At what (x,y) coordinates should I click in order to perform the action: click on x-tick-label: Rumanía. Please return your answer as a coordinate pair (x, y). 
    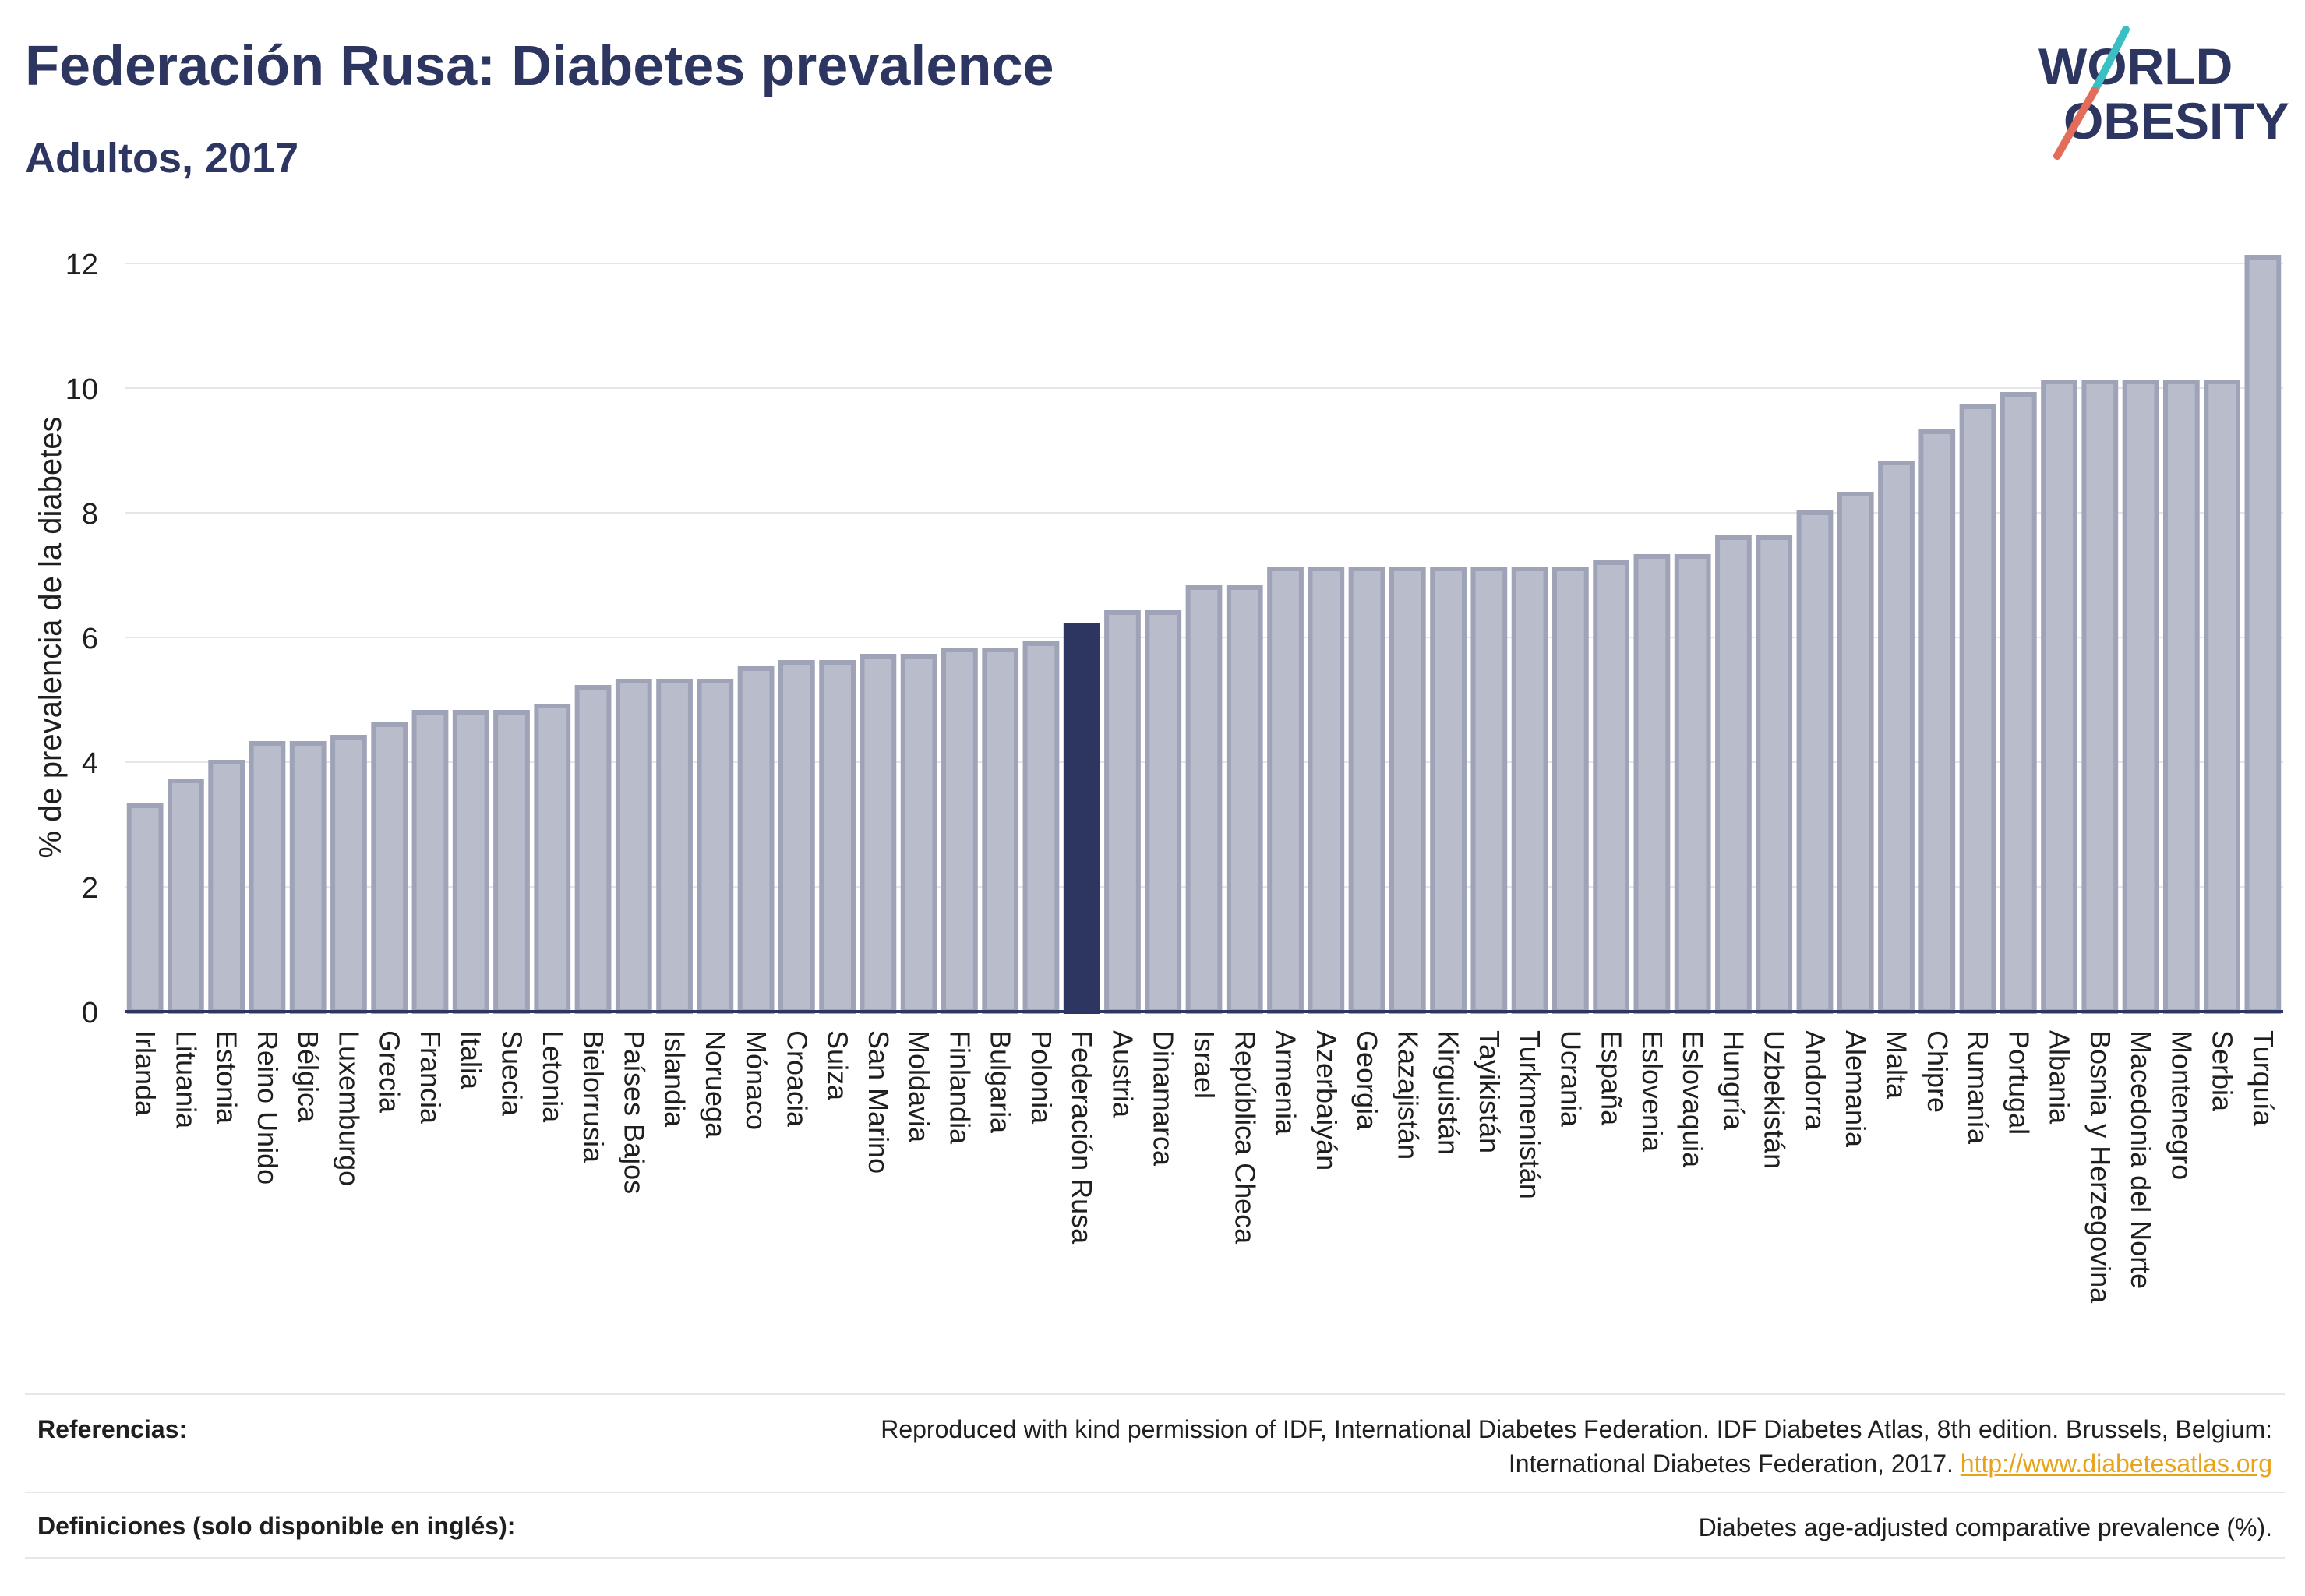
    Looking at the image, I should click on (1978, 1087).